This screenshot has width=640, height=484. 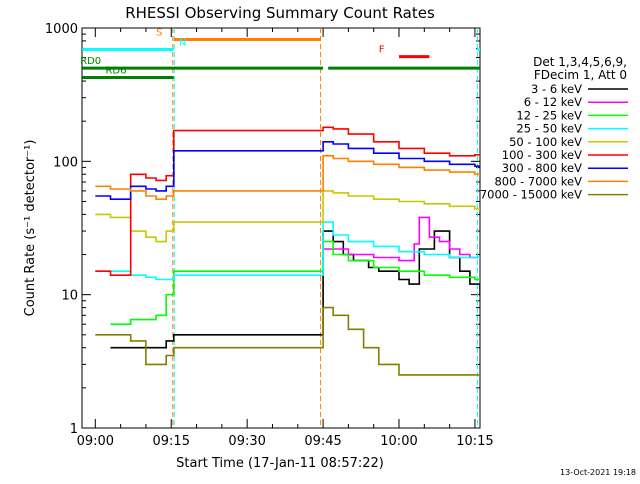 I want to click on flag-label: S, so click(x=159, y=32).